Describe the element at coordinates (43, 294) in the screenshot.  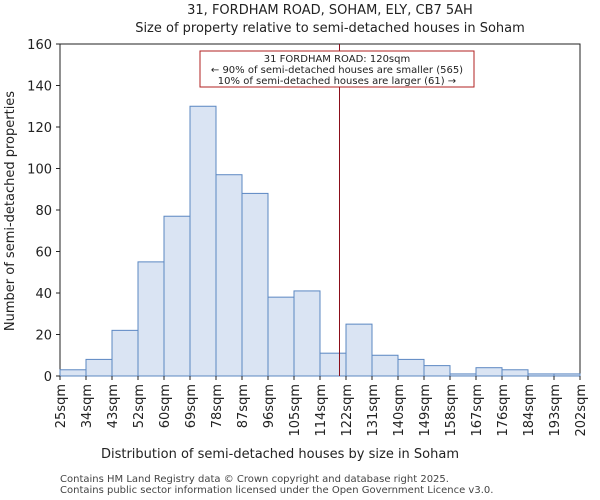
I see `y-tick-label: 40` at that location.